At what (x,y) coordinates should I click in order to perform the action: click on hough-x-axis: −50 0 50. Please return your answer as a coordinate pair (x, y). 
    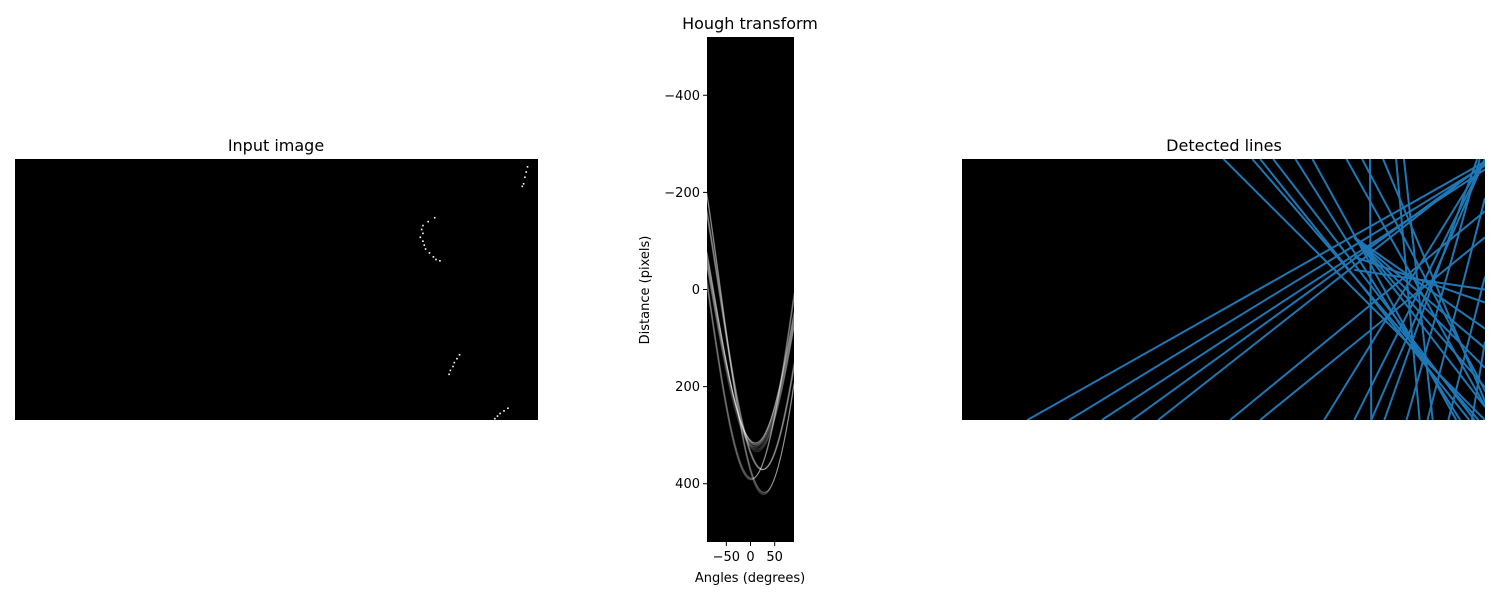
    Looking at the image, I should click on (748, 553).